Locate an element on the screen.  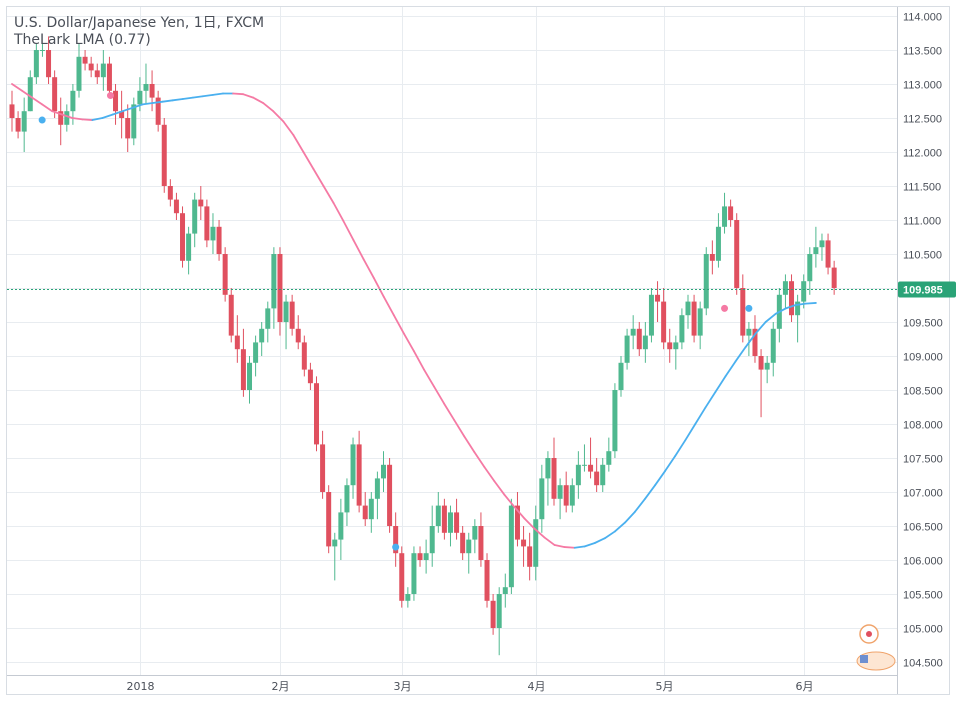
y-tick-label: 114.000 is located at coordinates (922, 18).